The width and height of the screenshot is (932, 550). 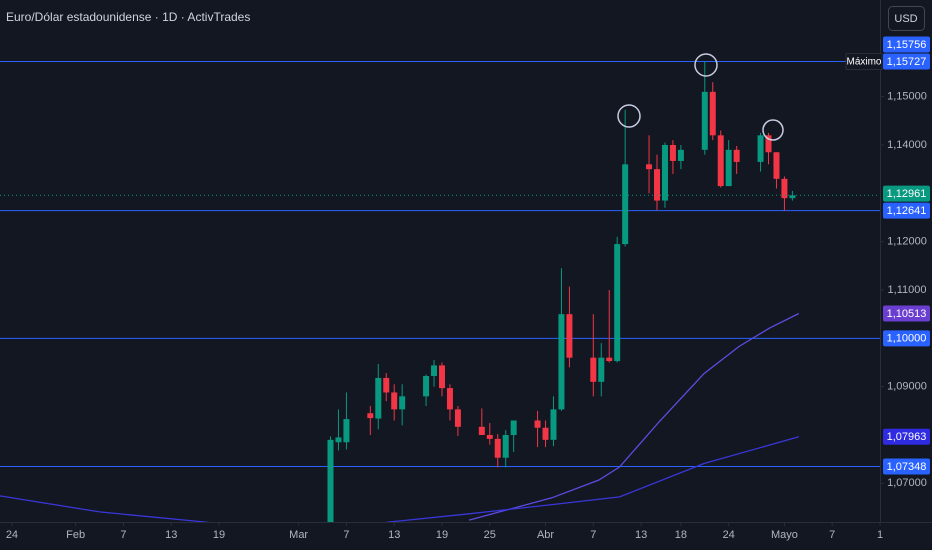 I want to click on annotations, so click(x=700, y=97).